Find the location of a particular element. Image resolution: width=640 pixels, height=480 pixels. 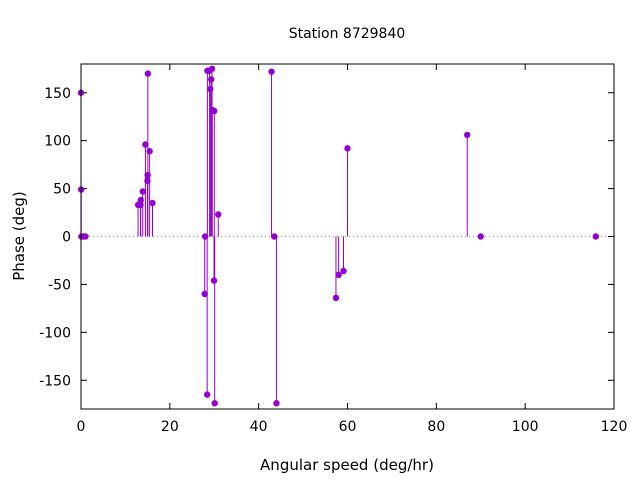

x-tick-label: 80 is located at coordinates (436, 427).